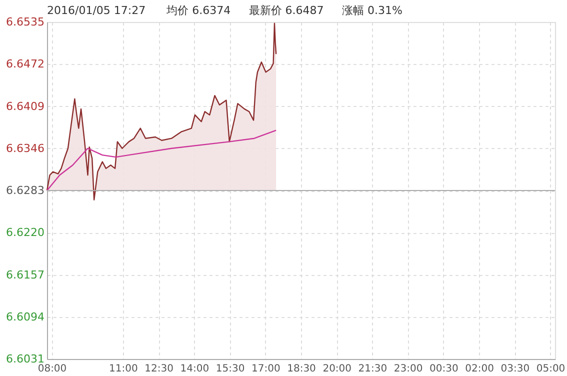 The height and width of the screenshot is (376, 567). What do you see at coordinates (551, 369) in the screenshot?
I see `x-tick-label: 05:00` at bounding box center [551, 369].